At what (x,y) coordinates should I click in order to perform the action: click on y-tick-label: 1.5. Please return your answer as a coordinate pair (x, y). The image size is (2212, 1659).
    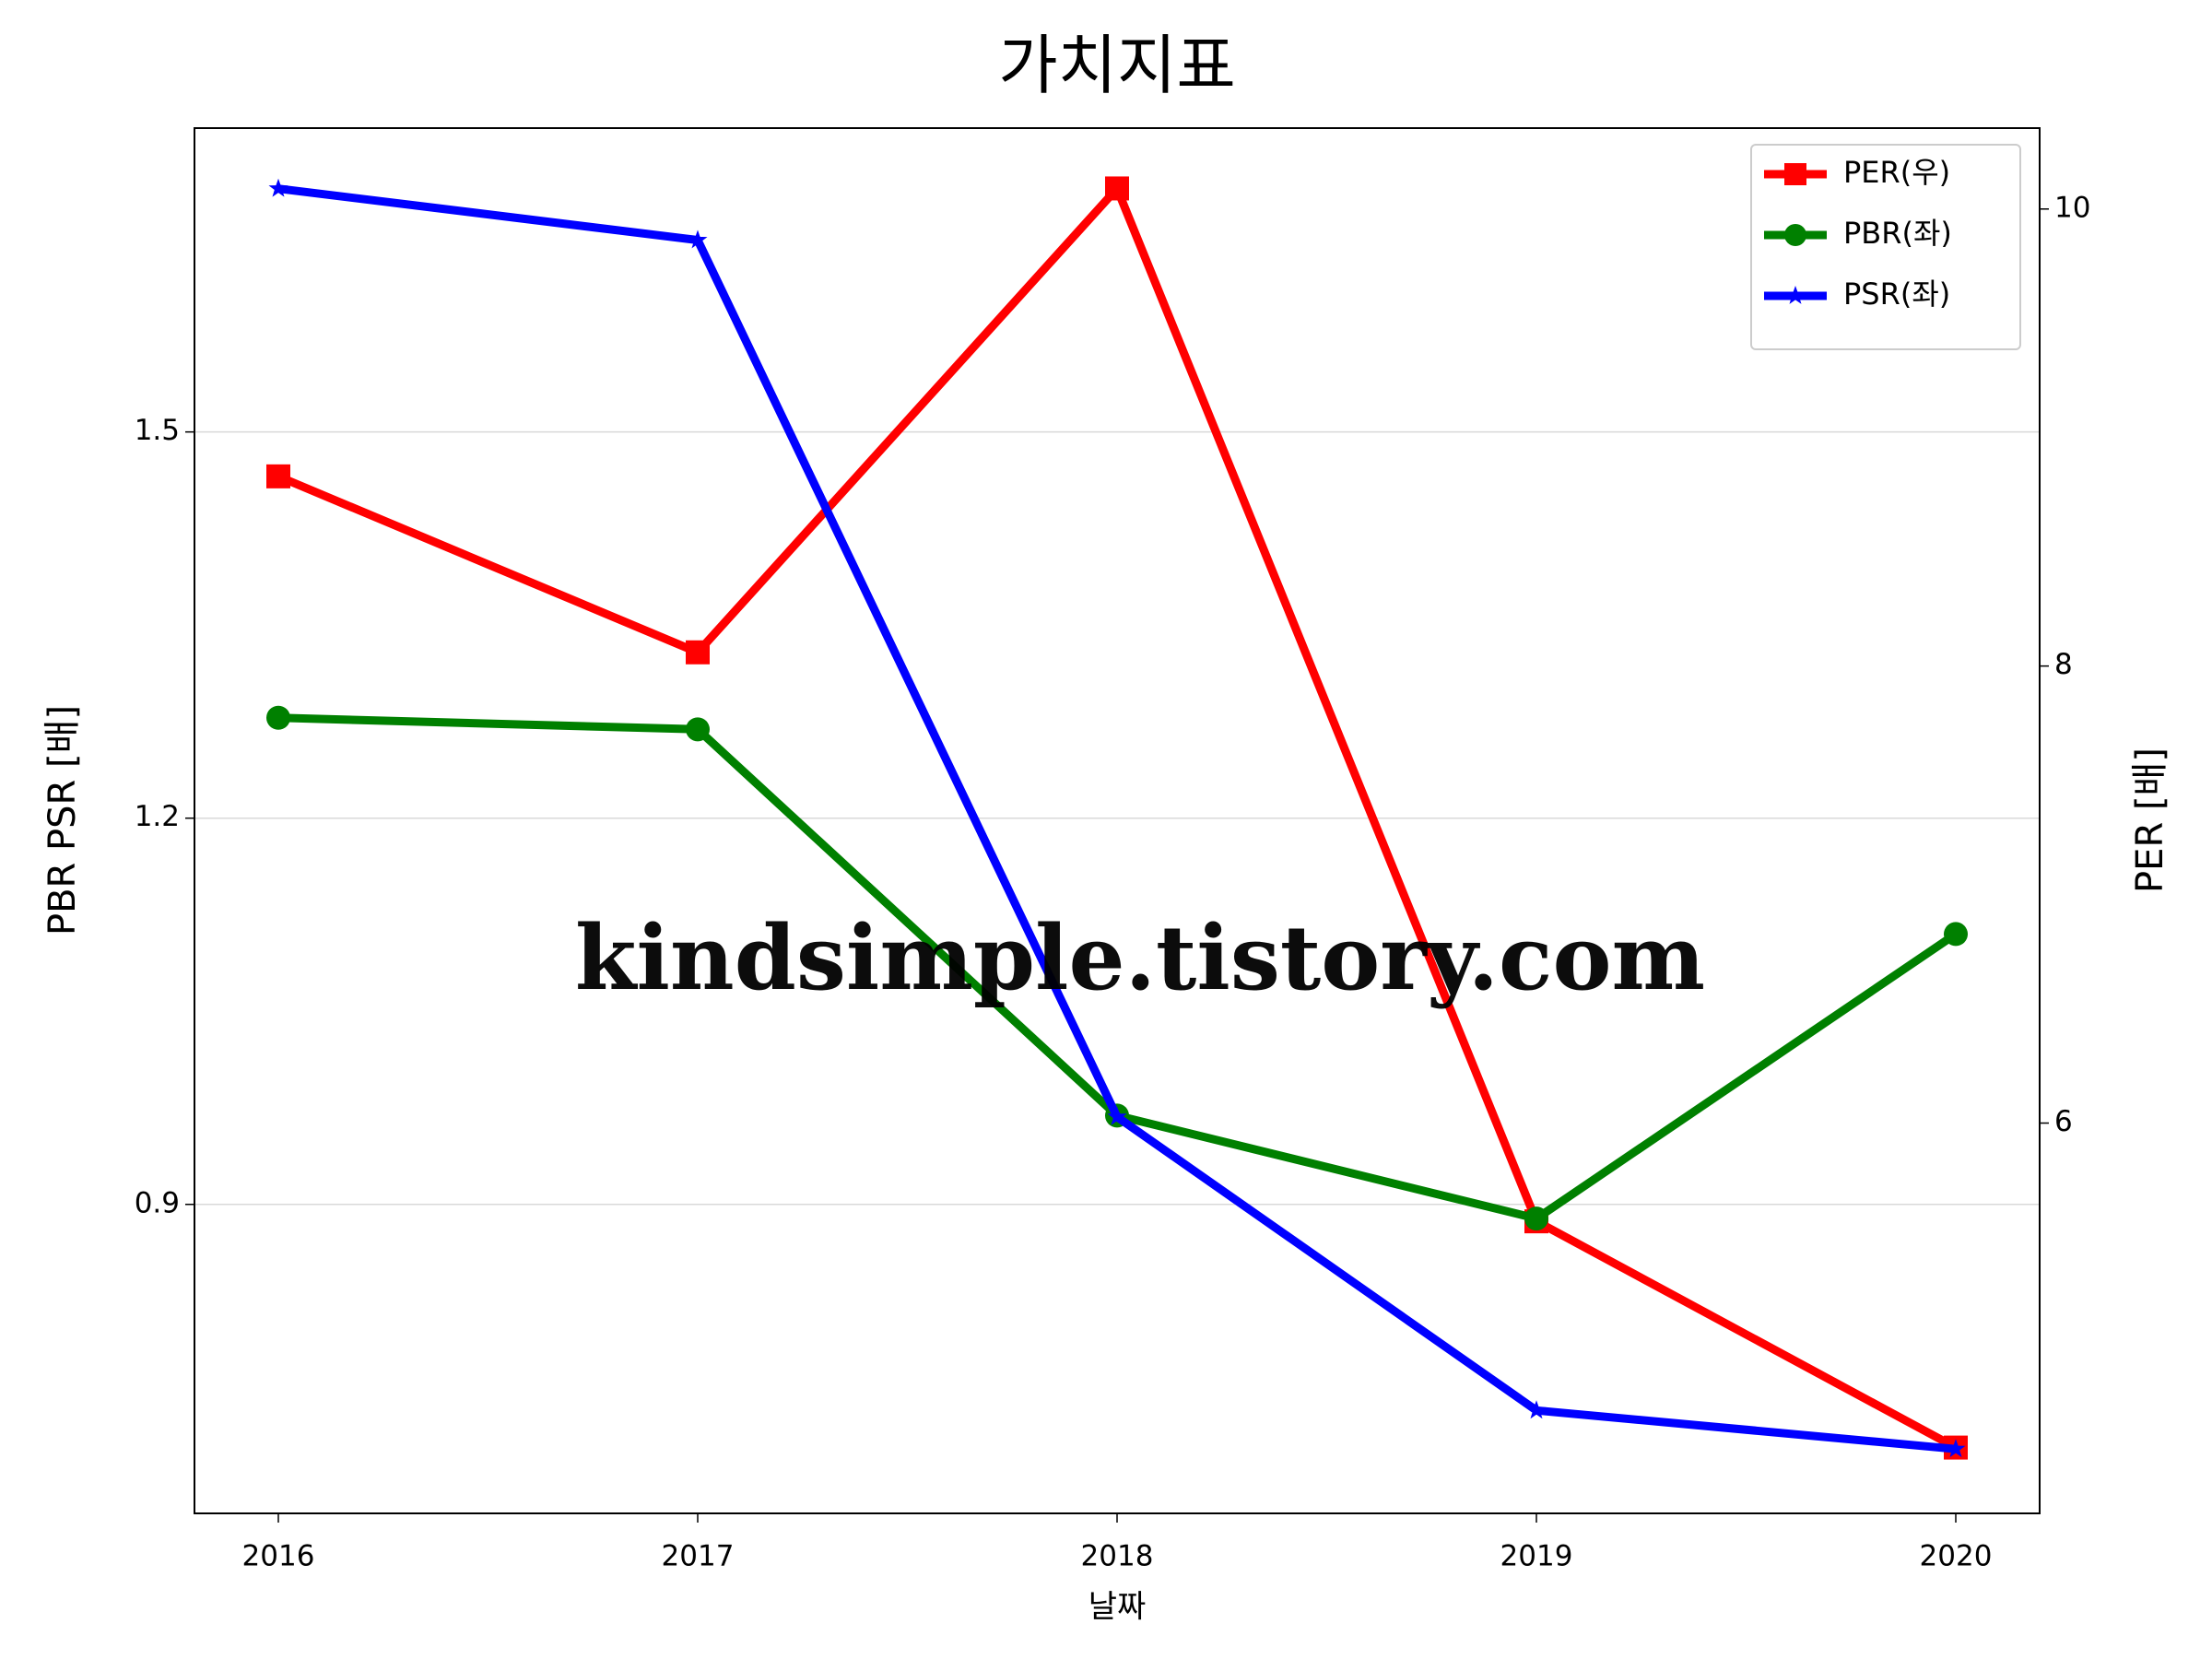
    Looking at the image, I should click on (157, 430).